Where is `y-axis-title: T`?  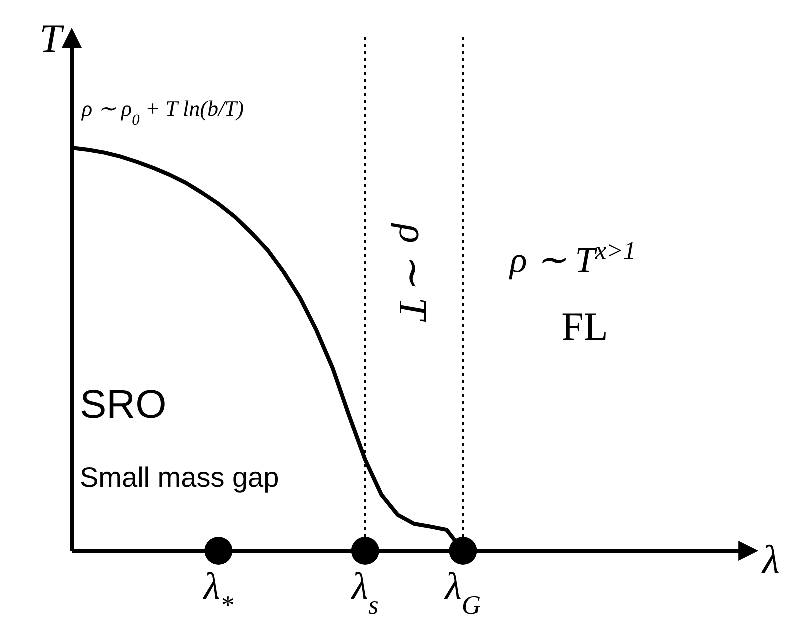 y-axis-title: T is located at coordinates (52, 38).